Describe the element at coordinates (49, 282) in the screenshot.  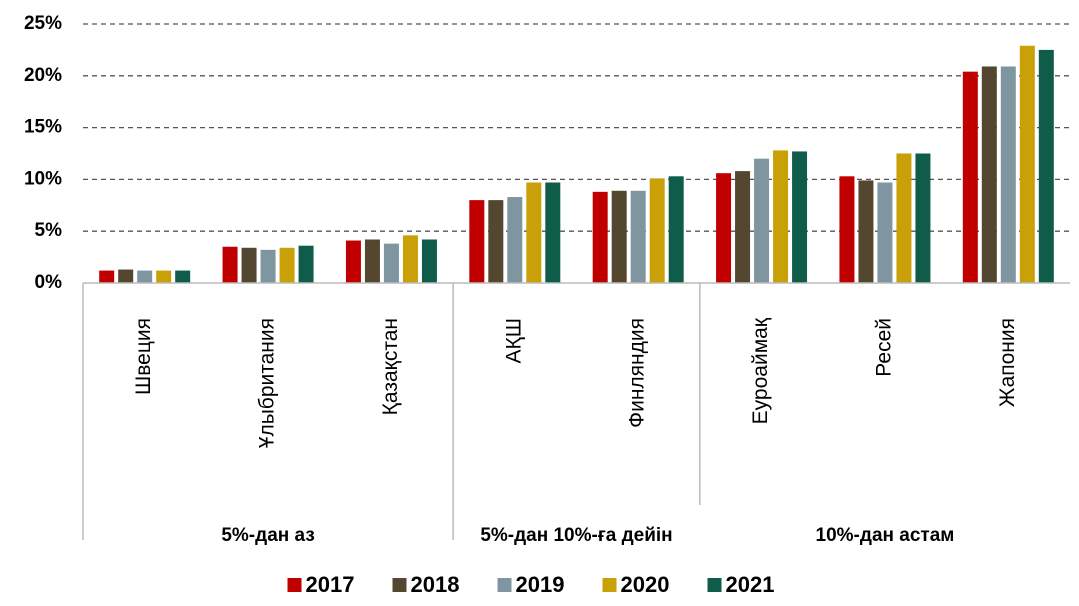
I see `y-tick-label: 0%` at that location.